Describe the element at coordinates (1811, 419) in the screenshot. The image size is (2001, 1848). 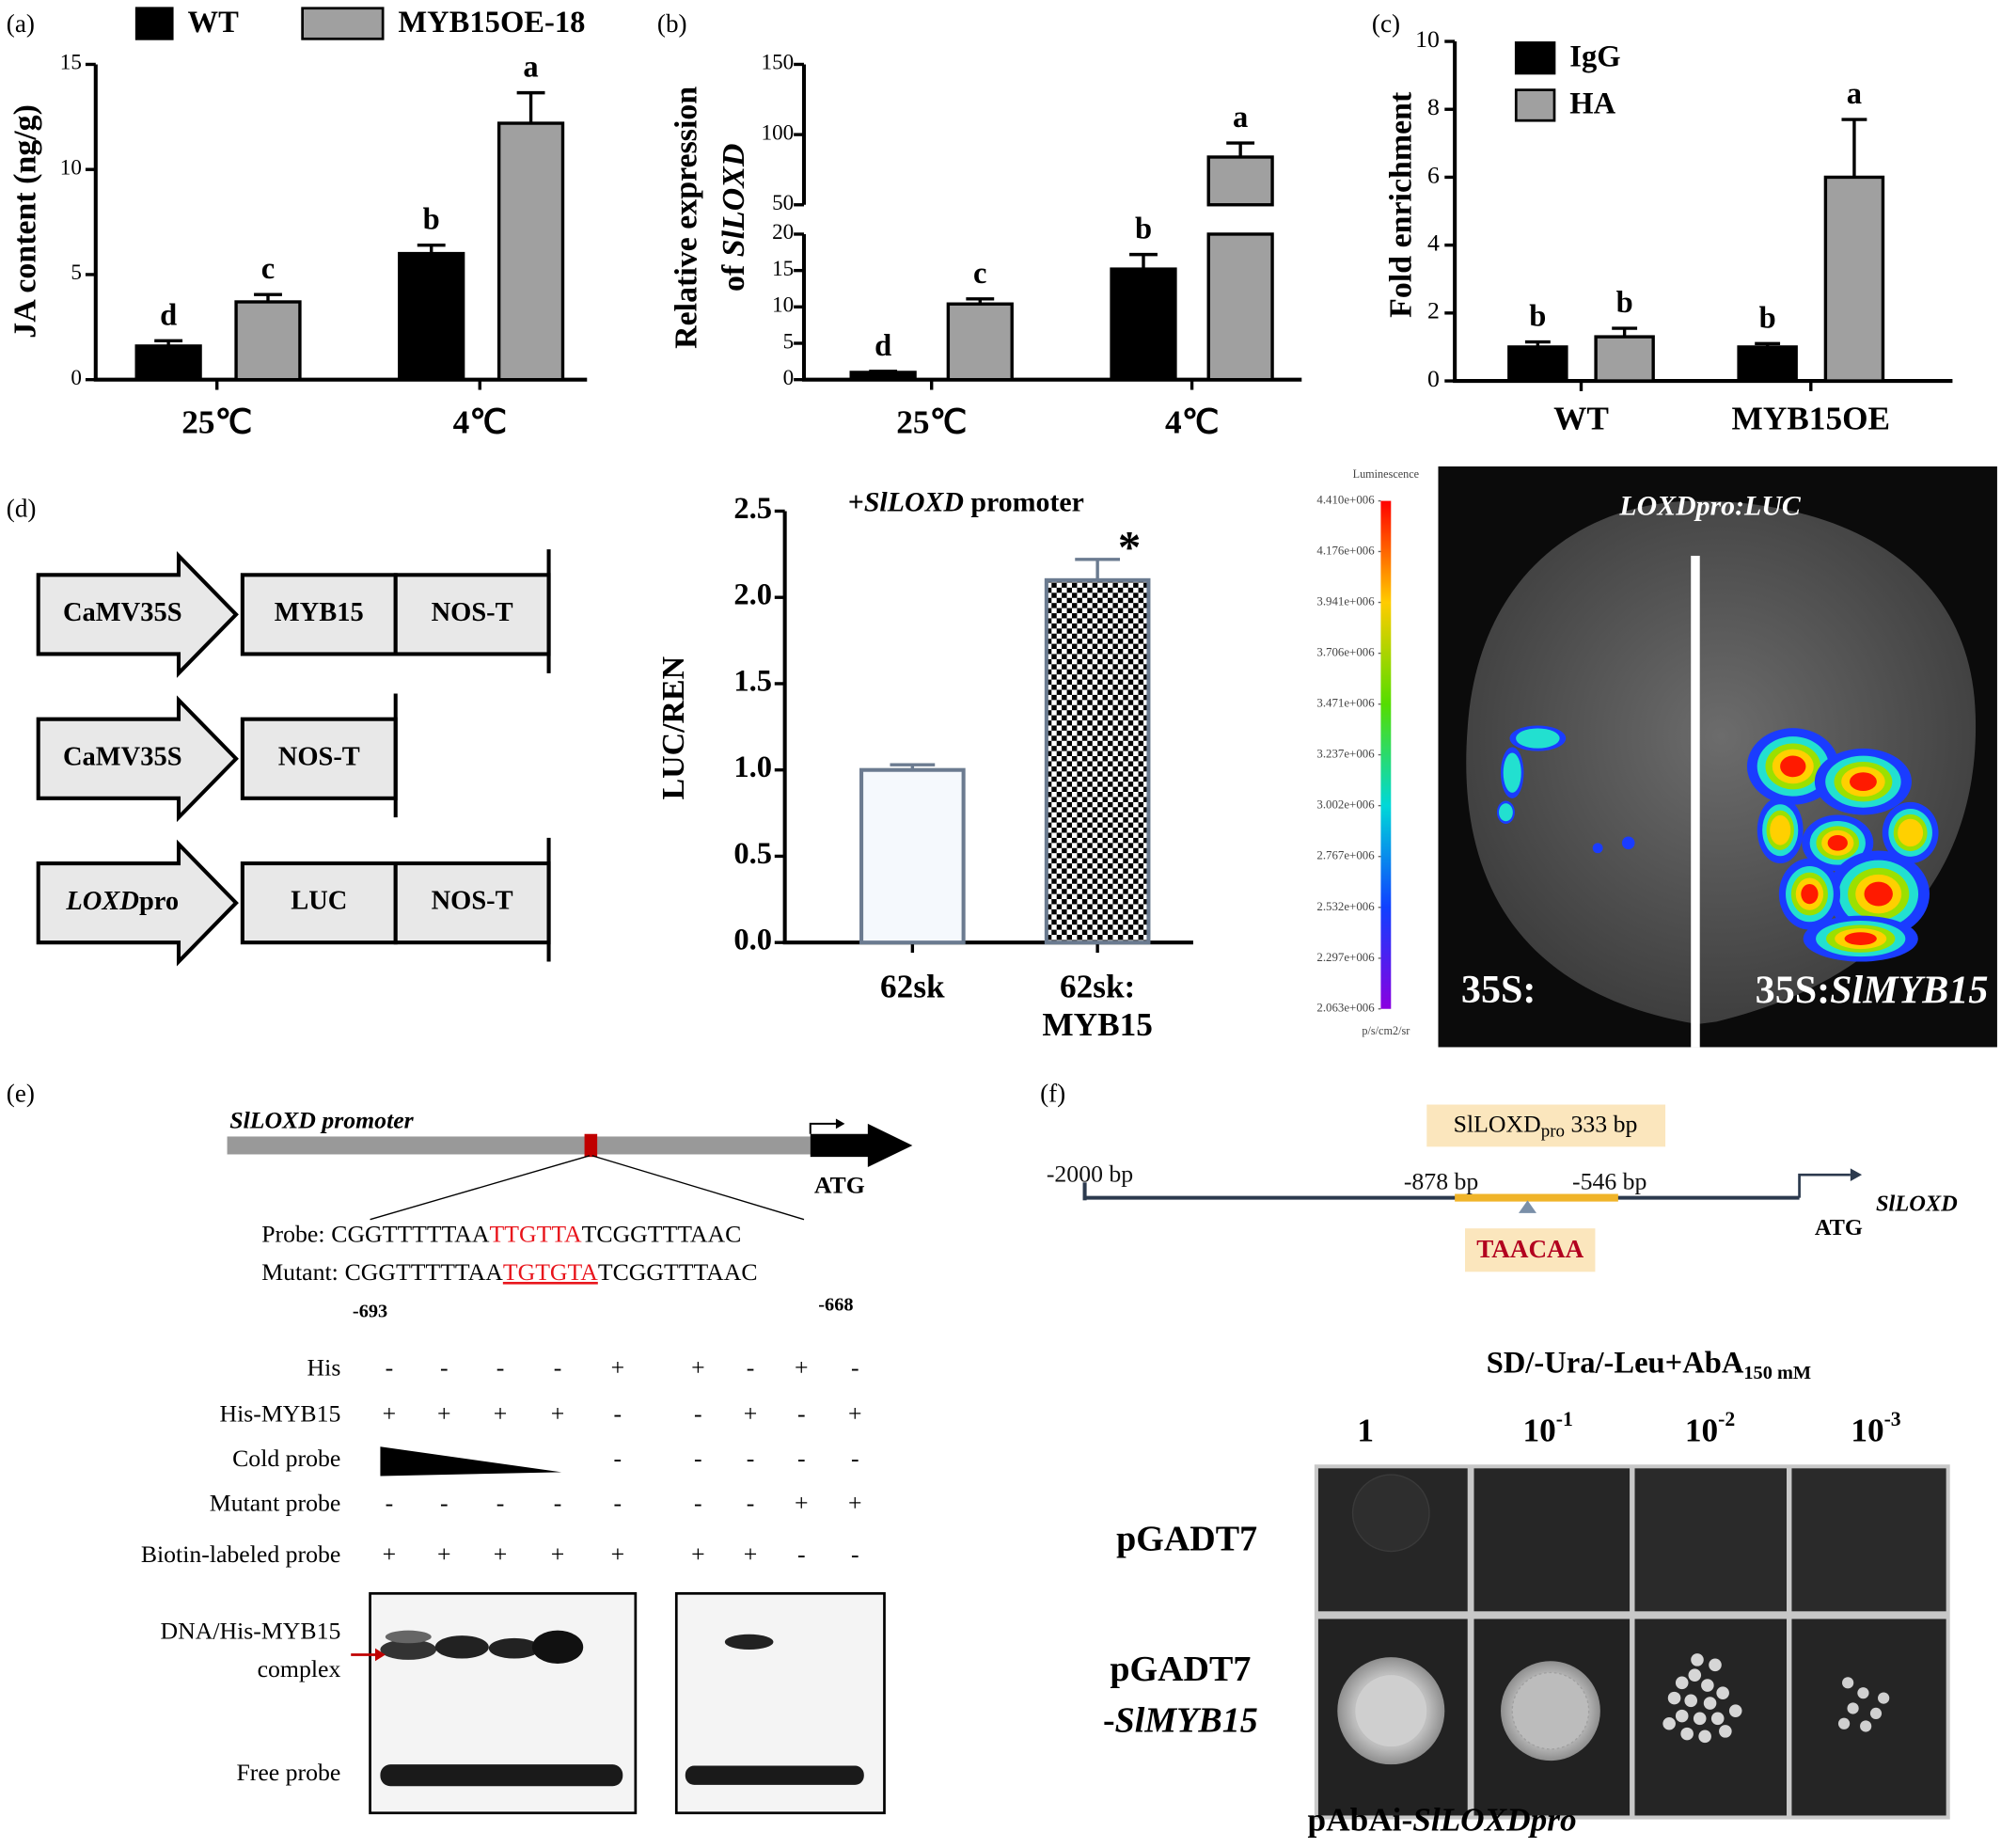
I see `x-tick-label: MYB15OE` at that location.